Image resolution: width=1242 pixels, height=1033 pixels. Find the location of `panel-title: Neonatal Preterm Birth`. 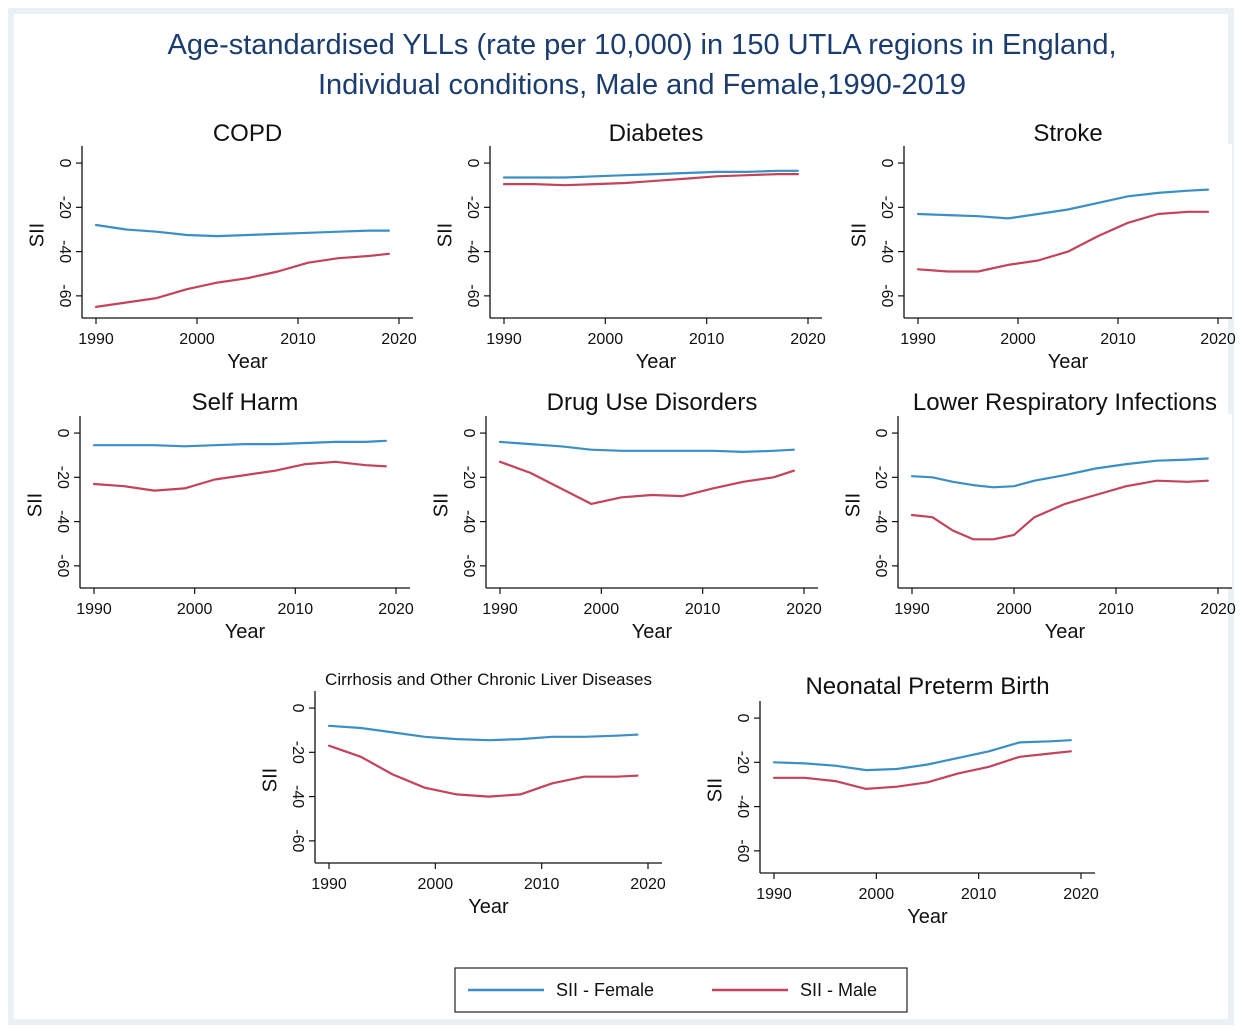

panel-title: Neonatal Preterm Birth is located at coordinates (927, 686).